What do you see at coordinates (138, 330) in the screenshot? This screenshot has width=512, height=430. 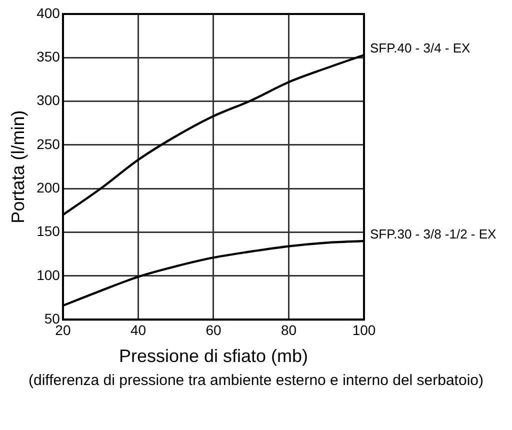 I see `x-tick-label: 40` at bounding box center [138, 330].